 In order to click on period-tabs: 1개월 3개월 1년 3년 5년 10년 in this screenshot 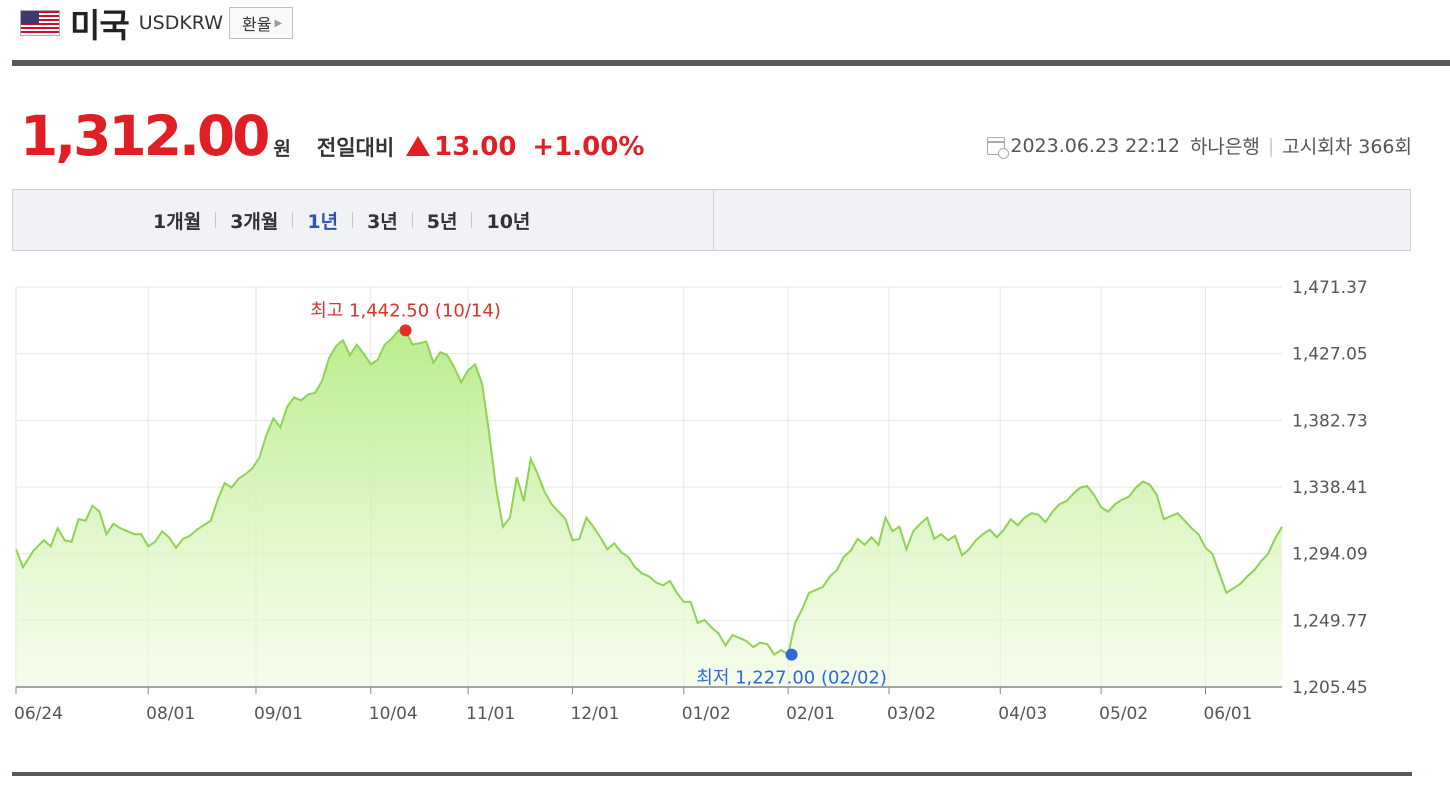, I will do `click(711, 220)`.